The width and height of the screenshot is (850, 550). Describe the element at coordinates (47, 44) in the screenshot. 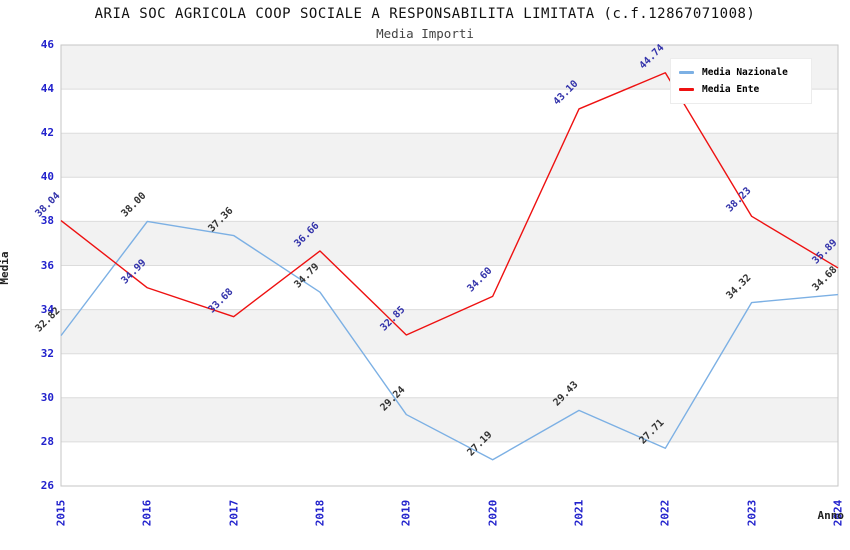

I see `y-tick-label: 46` at that location.